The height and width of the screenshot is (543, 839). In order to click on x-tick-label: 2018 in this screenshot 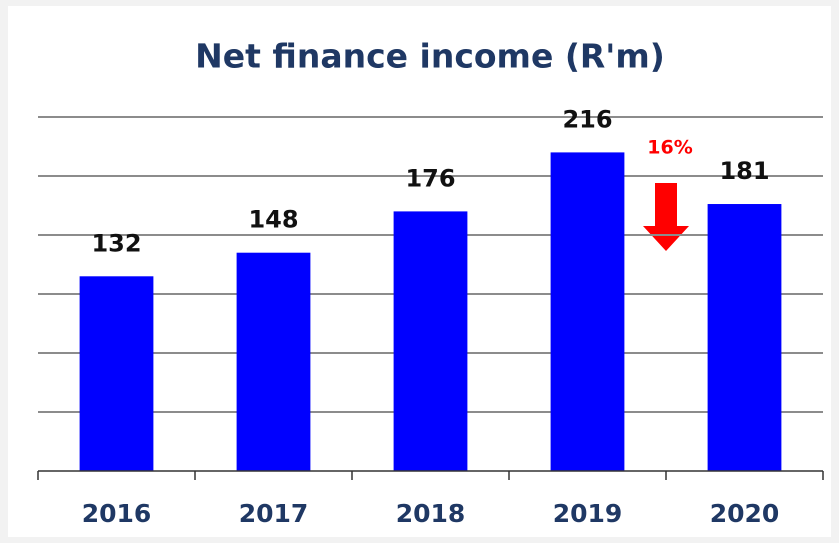, I will do `click(431, 513)`.